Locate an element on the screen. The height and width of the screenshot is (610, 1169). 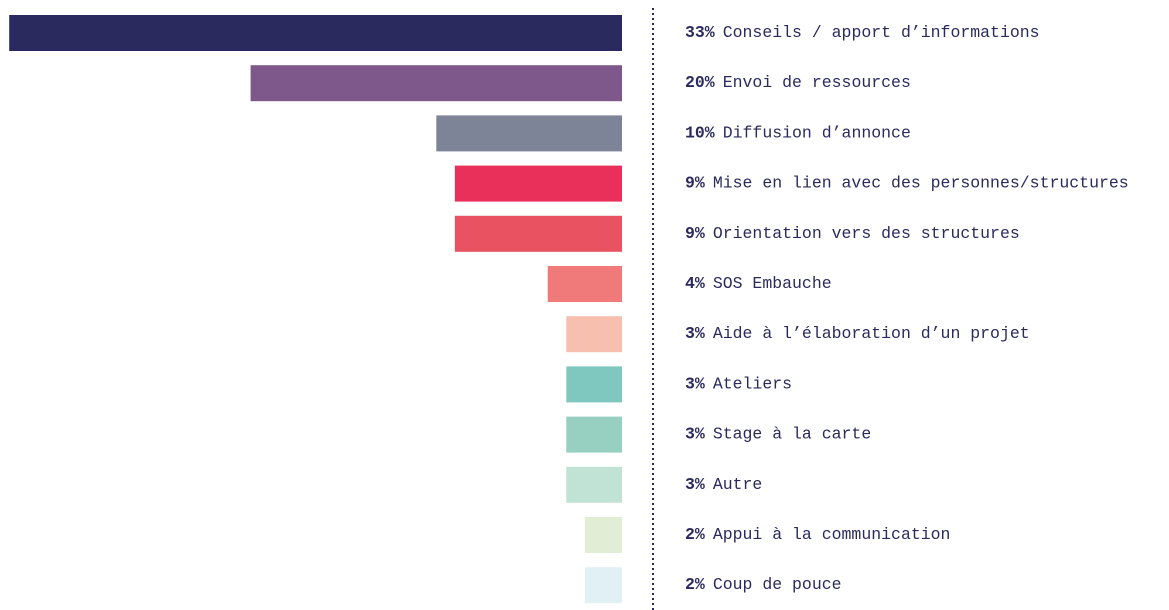
bar-label: 3% Autre is located at coordinates (723, 484).